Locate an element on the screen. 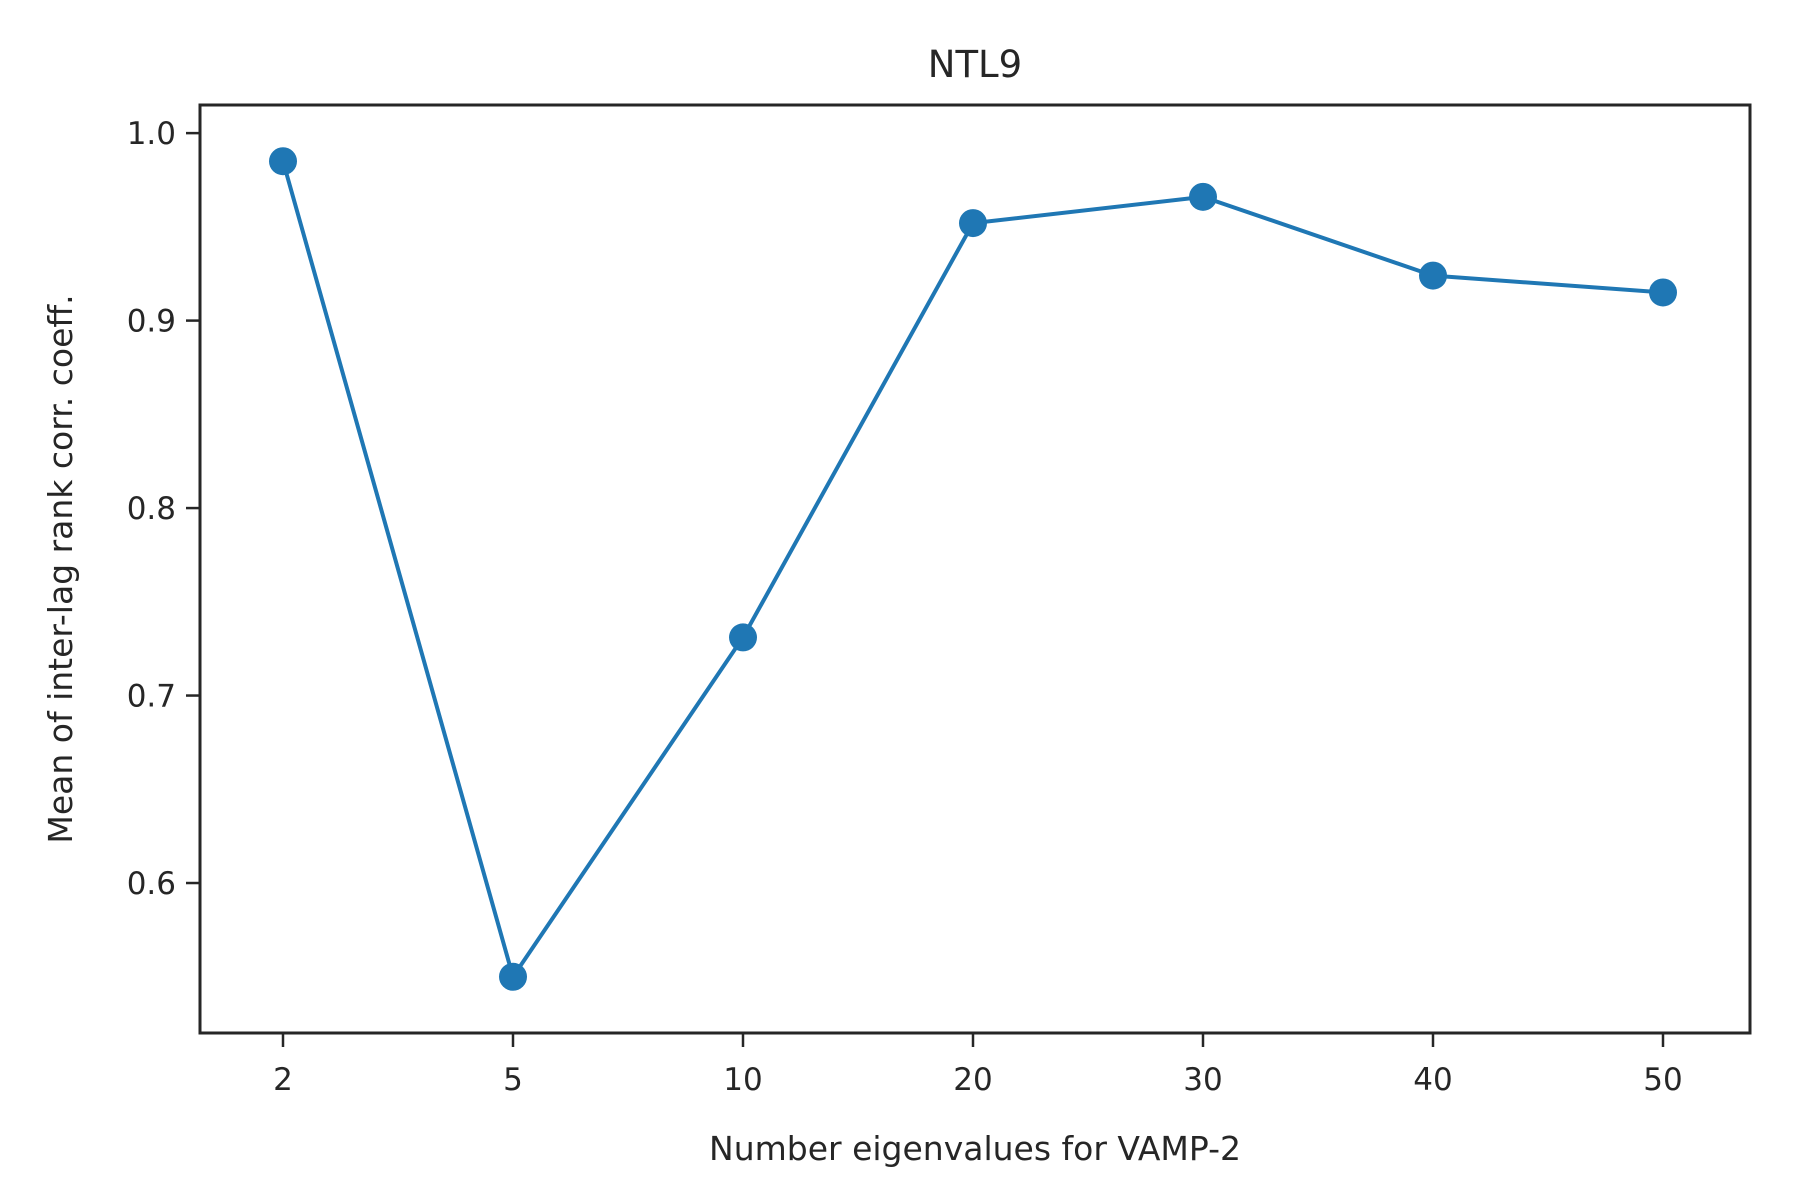  y-tick-label: 0.9 is located at coordinates (151, 322).